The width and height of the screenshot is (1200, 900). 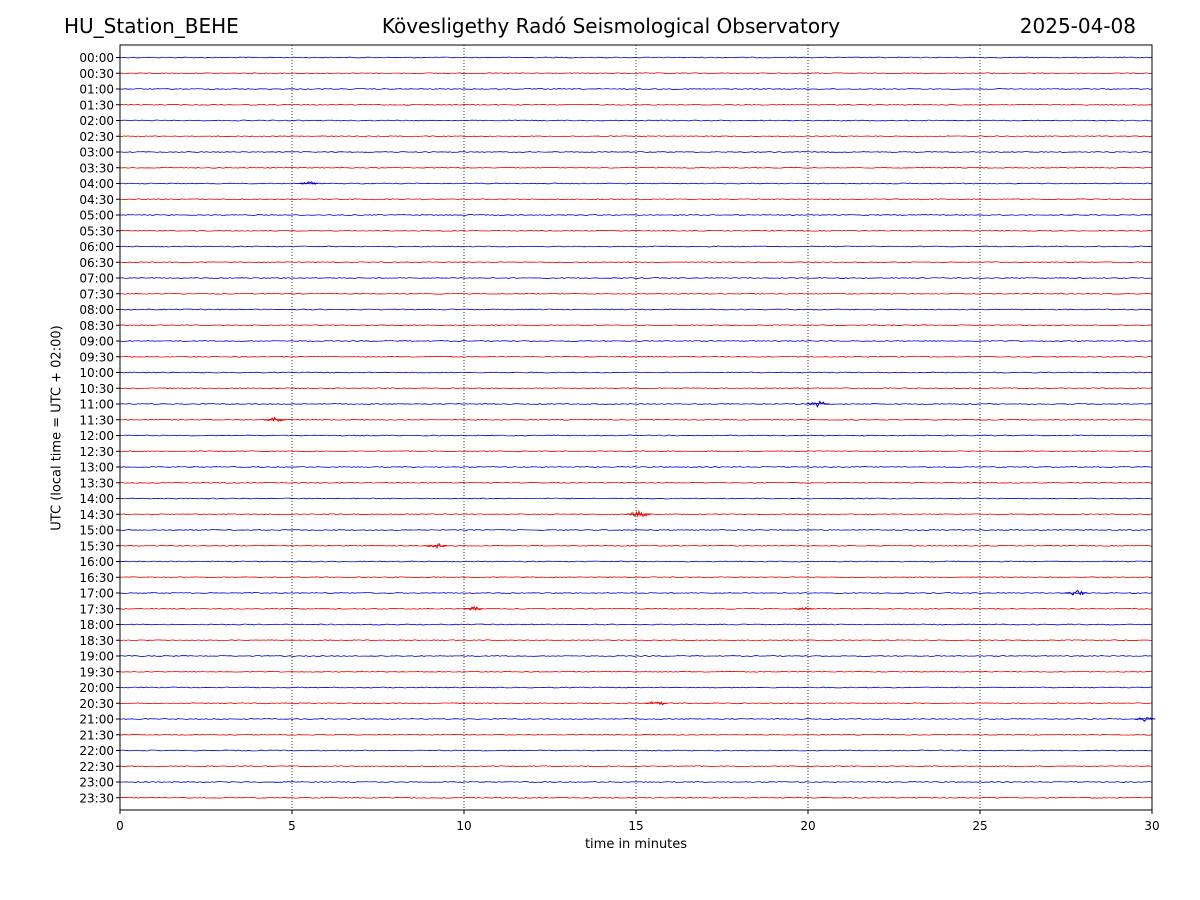 I want to click on y-tick-label: 10:30, so click(x=96, y=389).